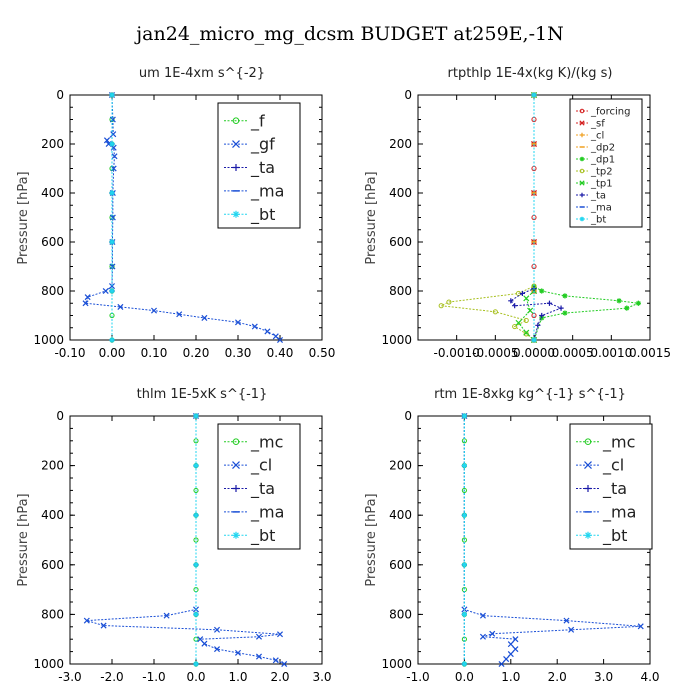 This screenshot has width=700, height=700. What do you see at coordinates (495, 353) in the screenshot?
I see `x-tick-label: -0.0005` at bounding box center [495, 353].